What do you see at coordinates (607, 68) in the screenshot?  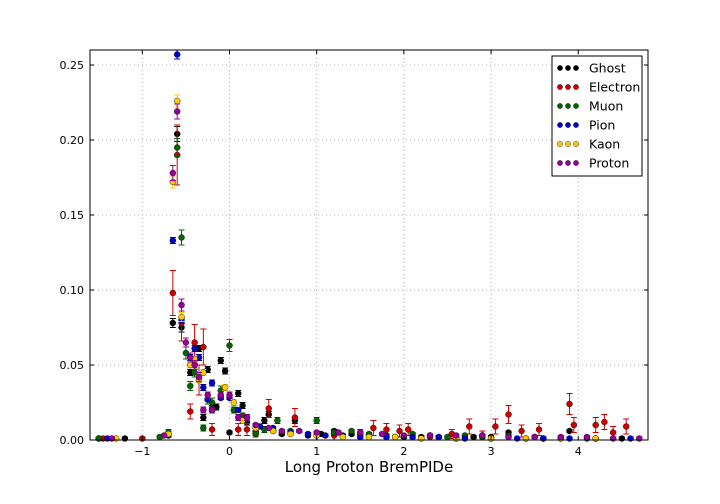 I see `legend-label: Ghost` at bounding box center [607, 68].